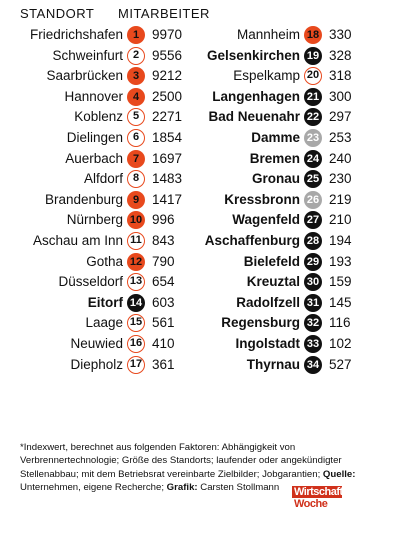 The height and width of the screenshot is (545, 400). I want to click on location-name: Wagenfeld, so click(266, 220).